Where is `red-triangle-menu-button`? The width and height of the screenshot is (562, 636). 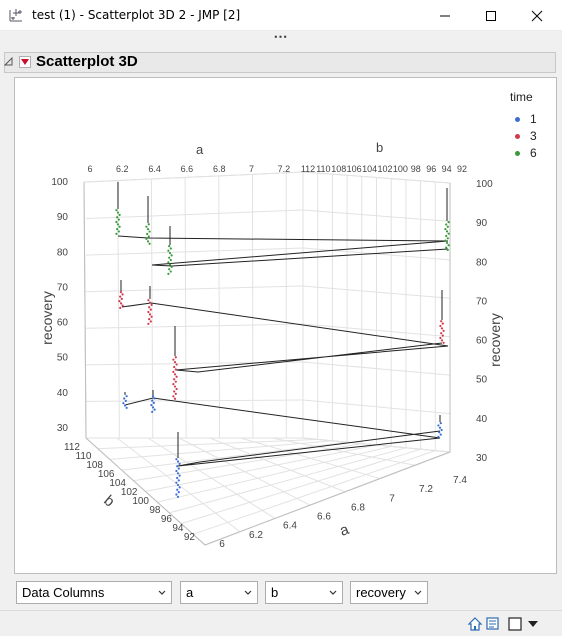 red-triangle-menu-button is located at coordinates (25, 62).